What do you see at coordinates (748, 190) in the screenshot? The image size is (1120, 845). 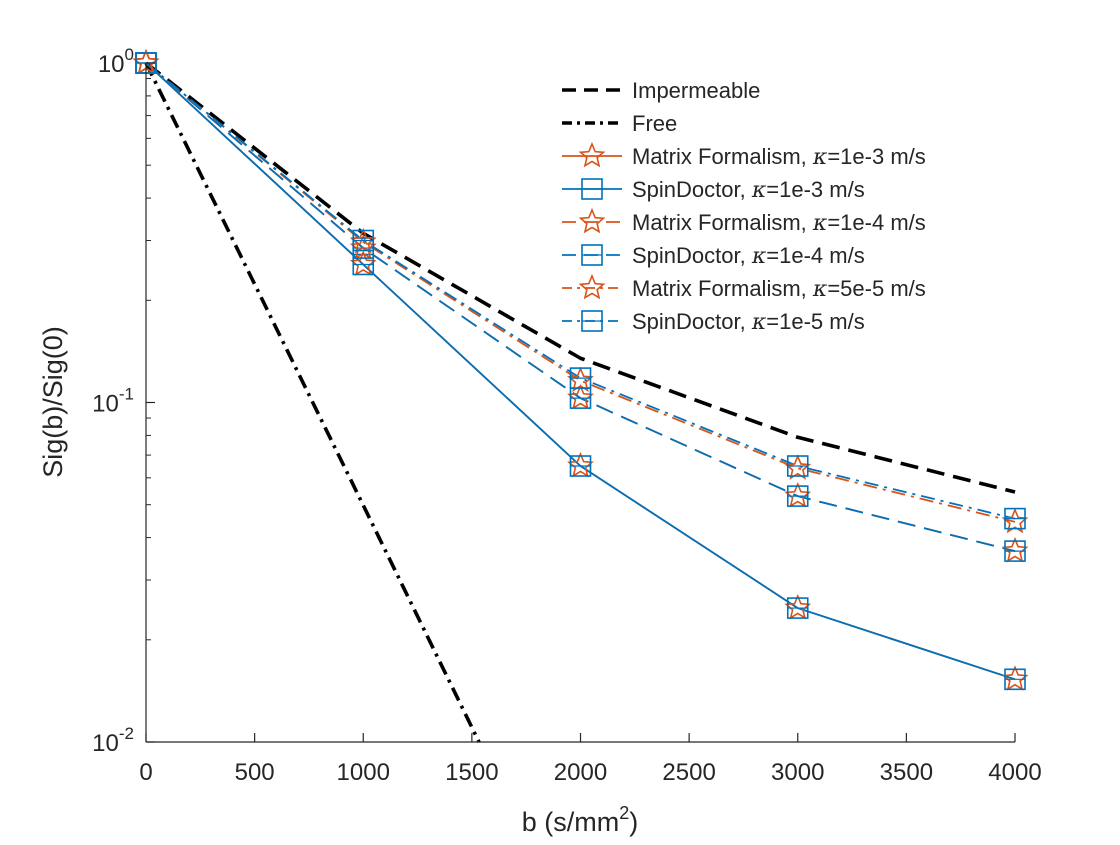 I see `legend-label-3: SpinDoctor, κ=1e-3 m/s` at bounding box center [748, 190].